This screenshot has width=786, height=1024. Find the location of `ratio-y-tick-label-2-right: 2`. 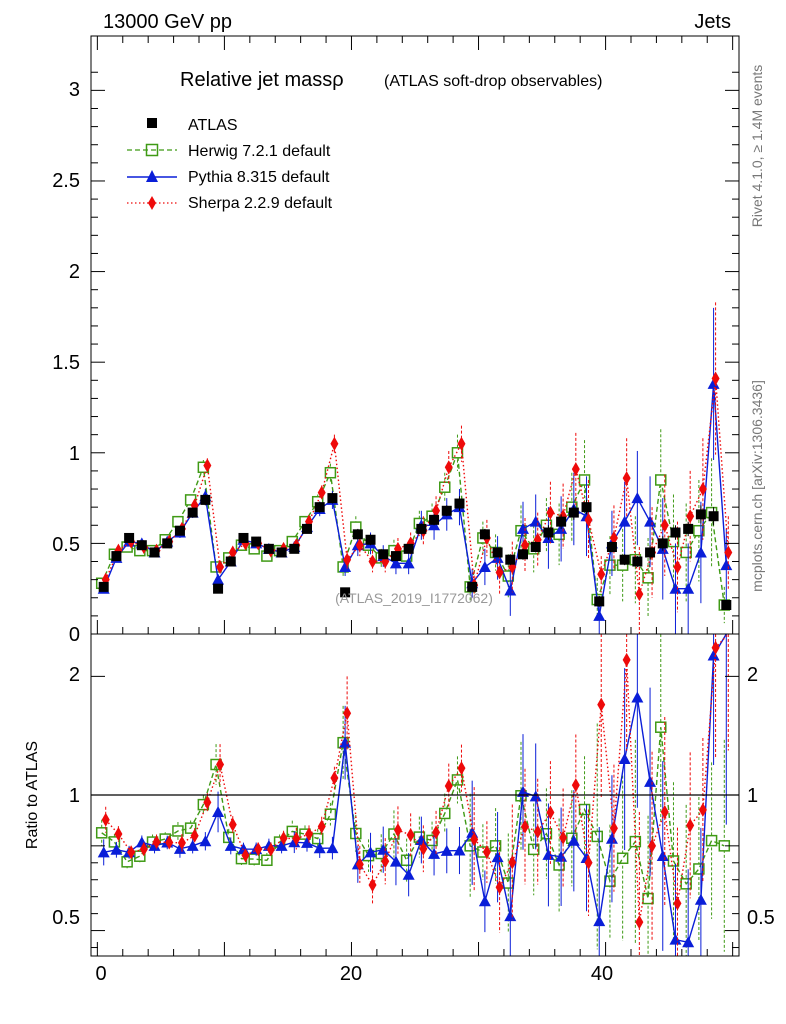

ratio-y-tick-label-2-right: 2 is located at coordinates (752, 675).